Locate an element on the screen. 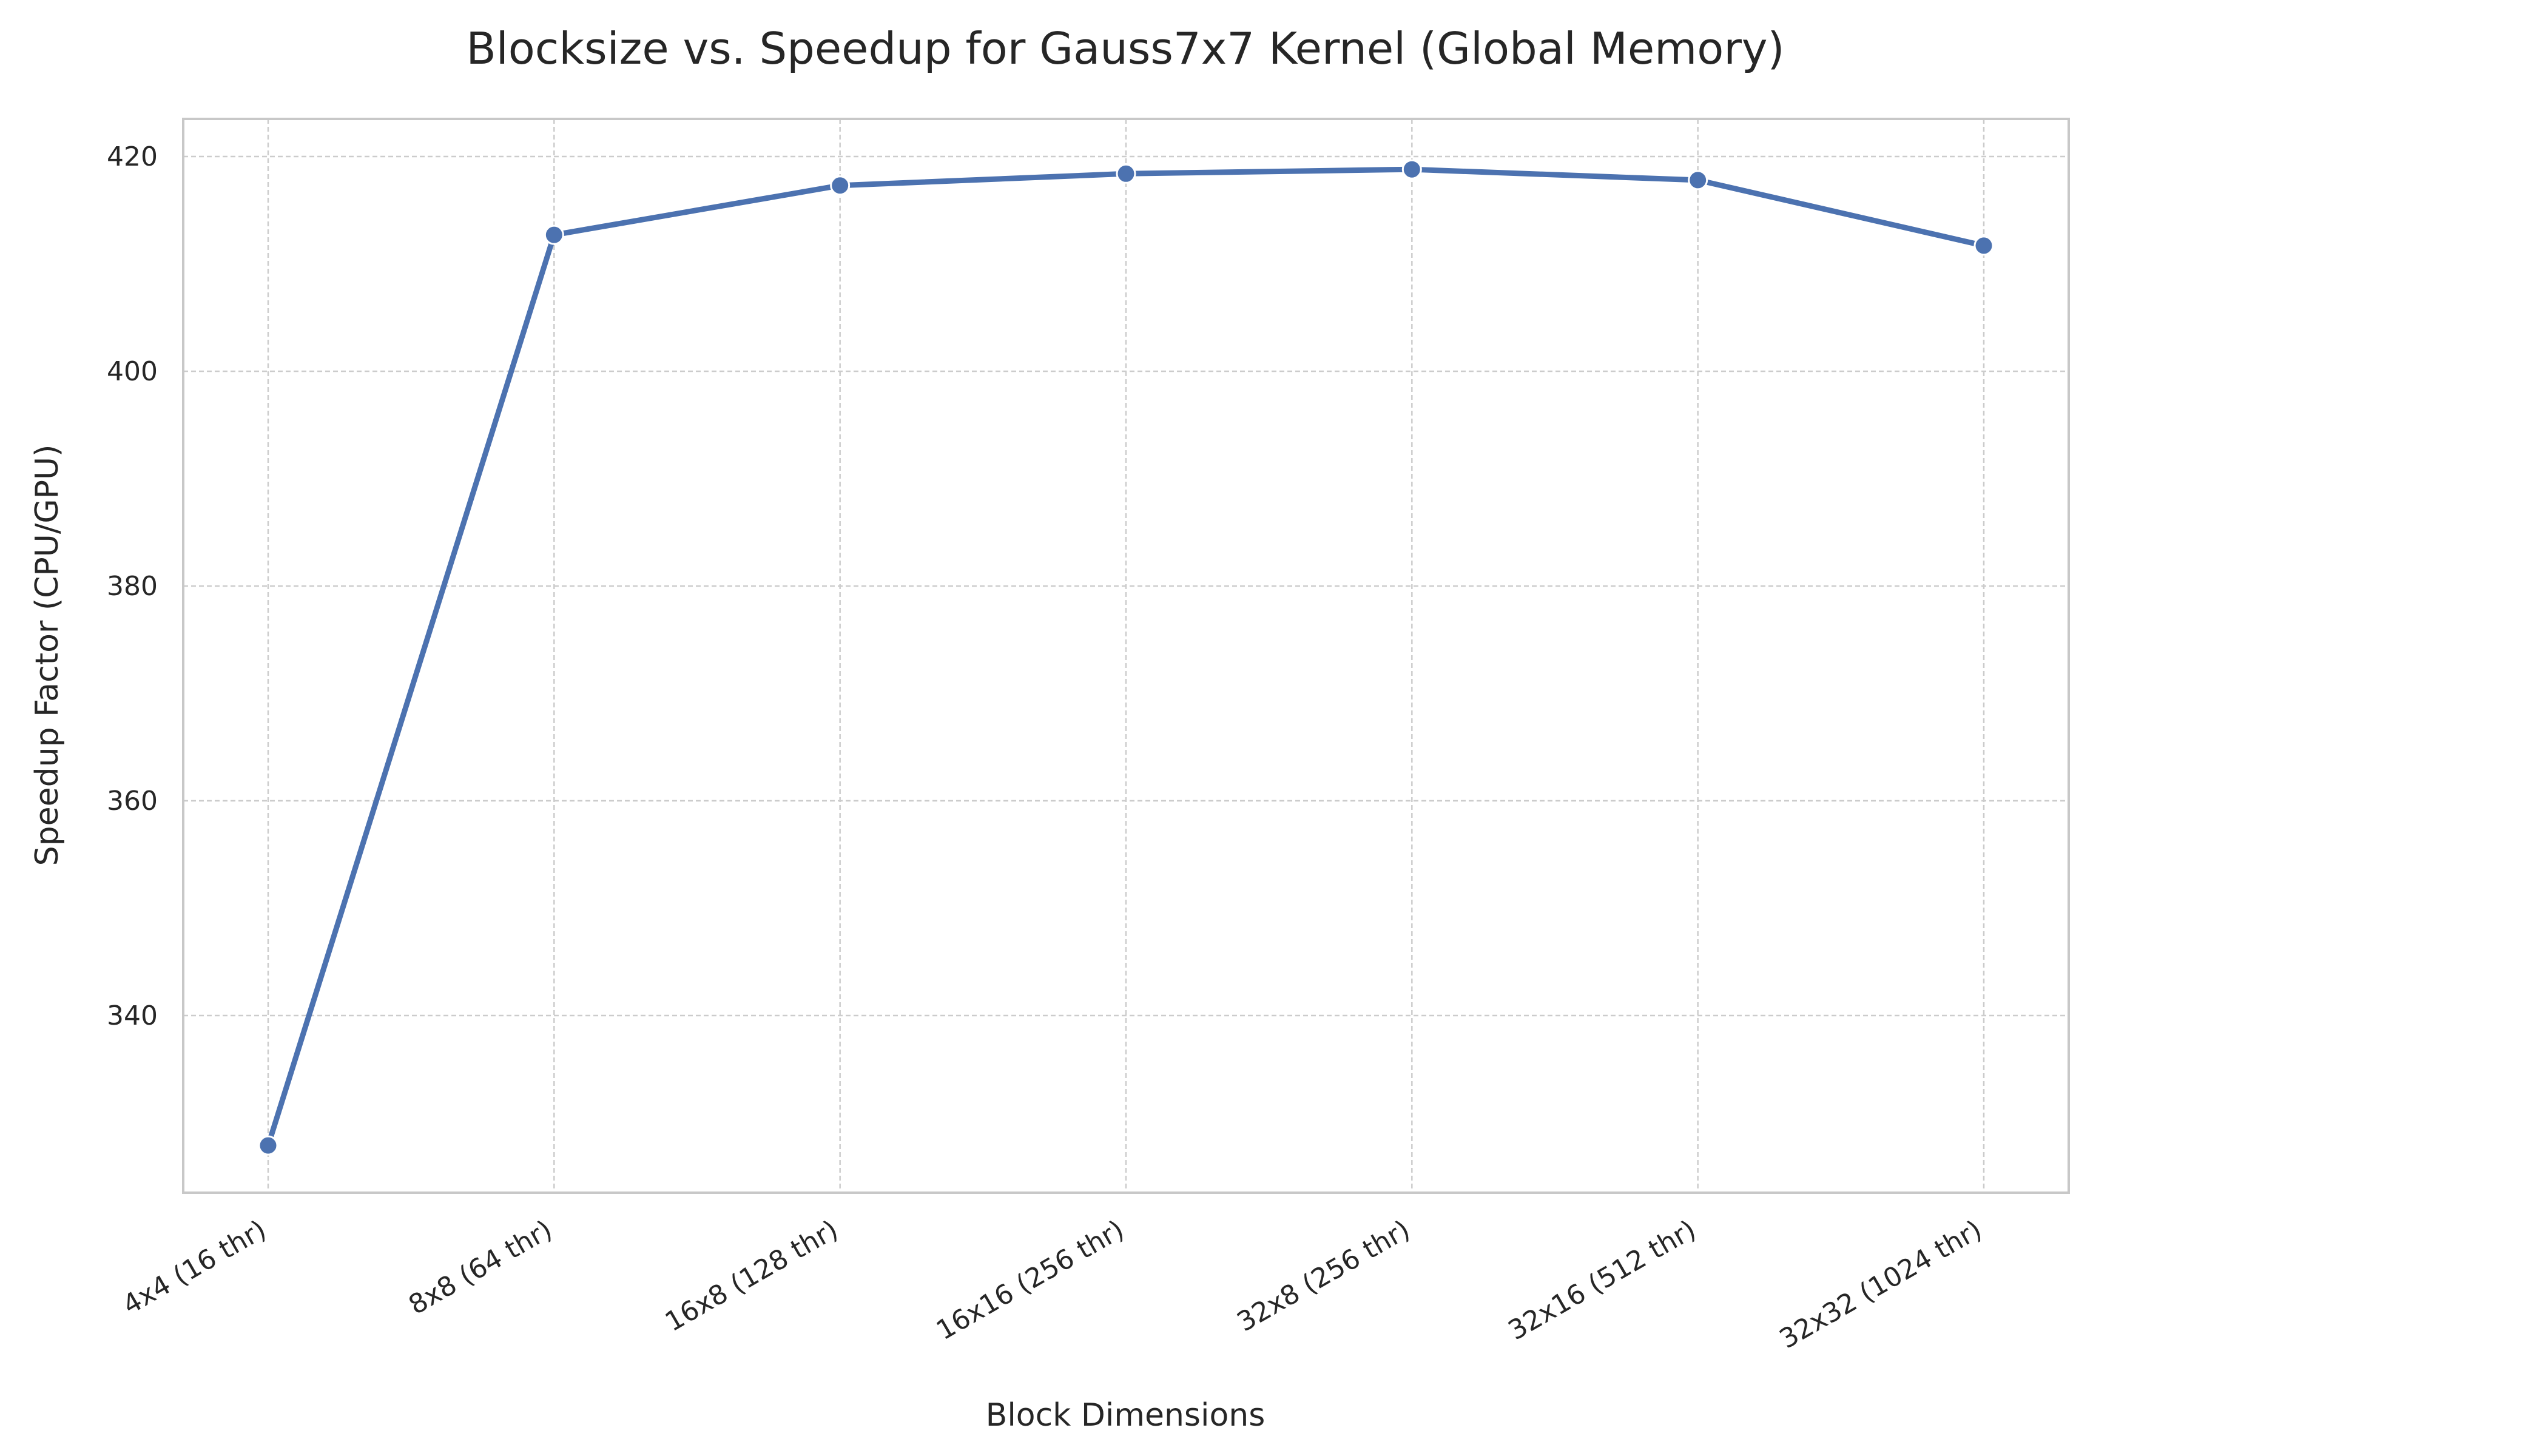  x-tick-label: 32x8 (256 thr) is located at coordinates (1323, 1276).